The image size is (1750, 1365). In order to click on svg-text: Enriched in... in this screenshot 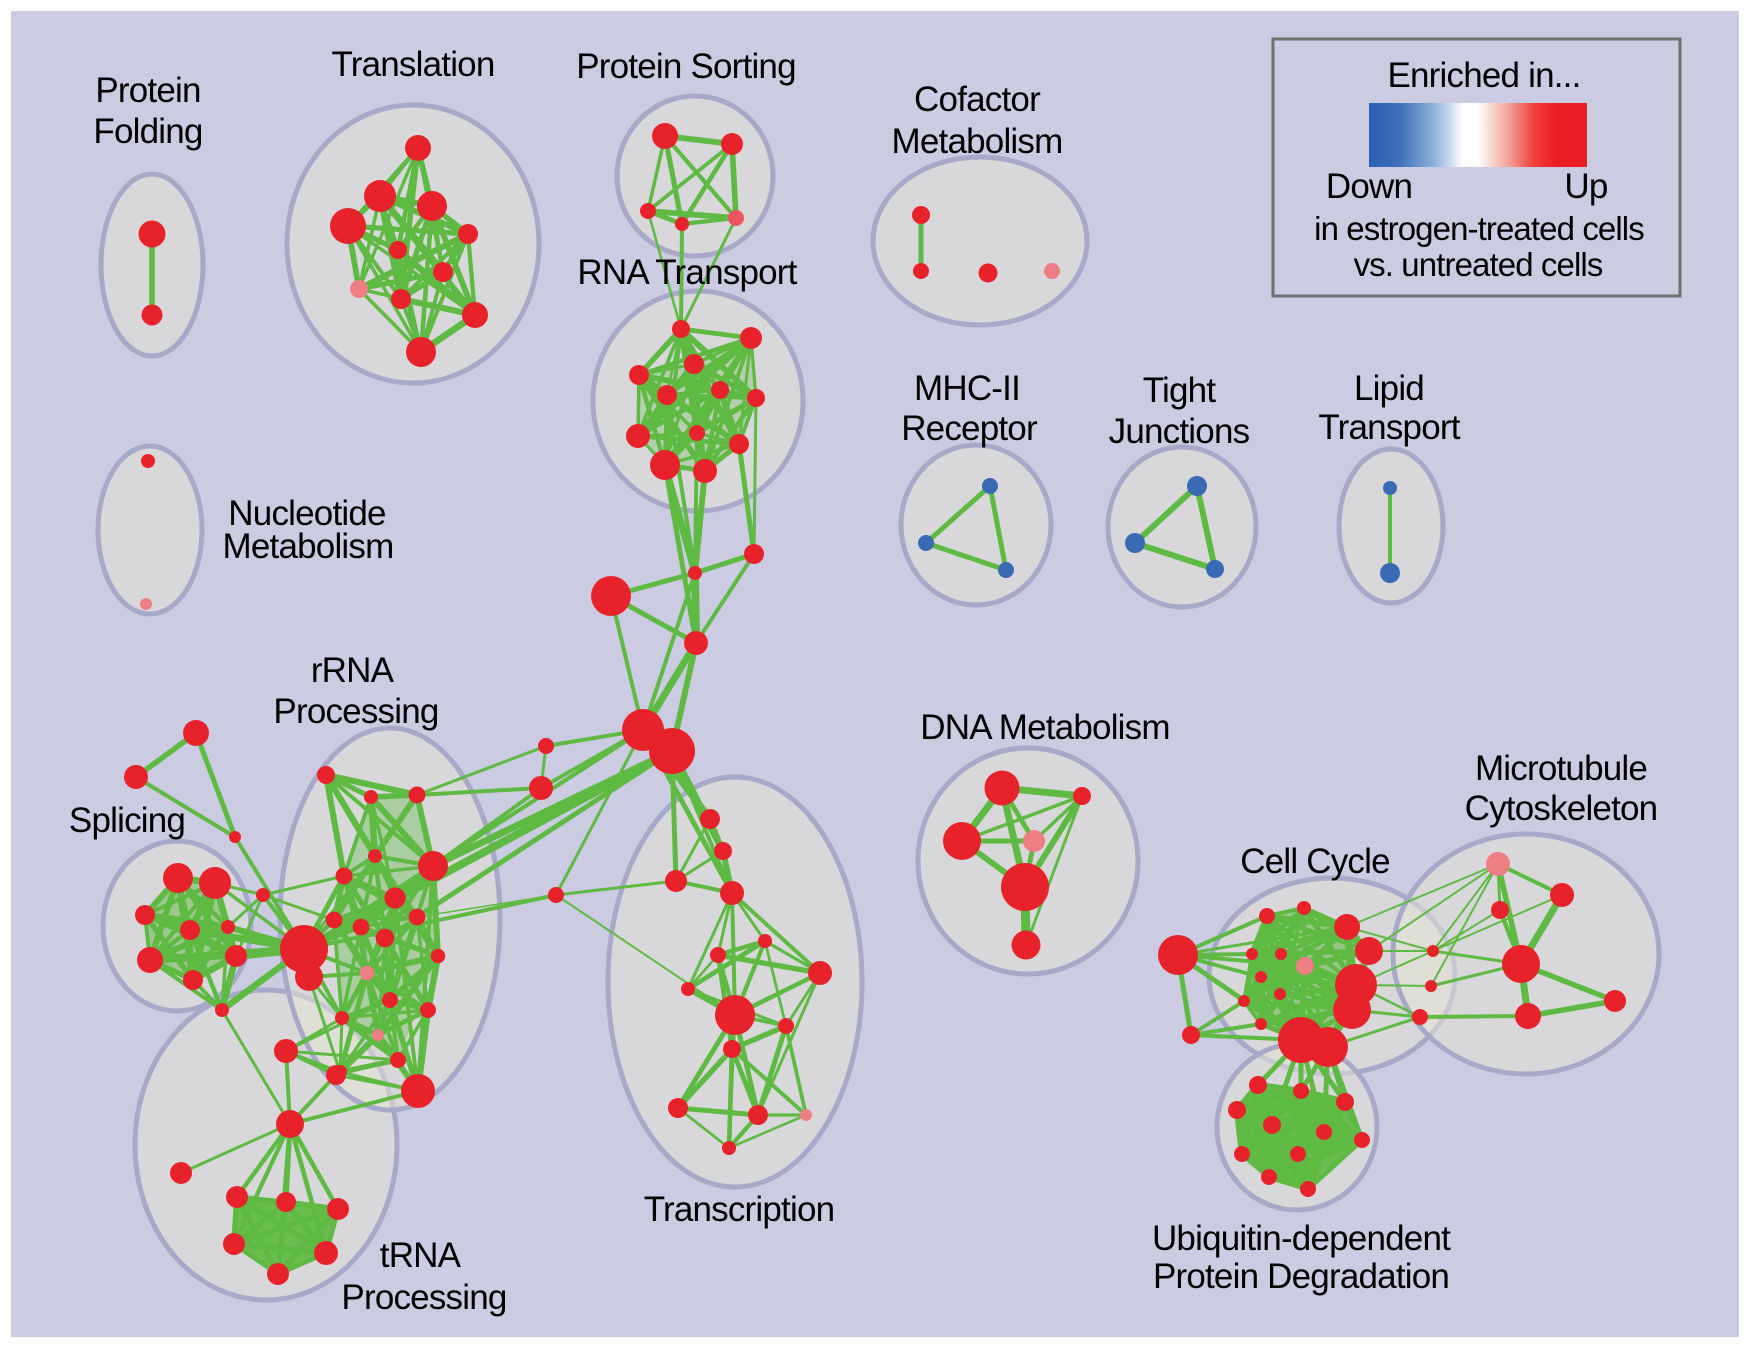, I will do `click(1483, 75)`.